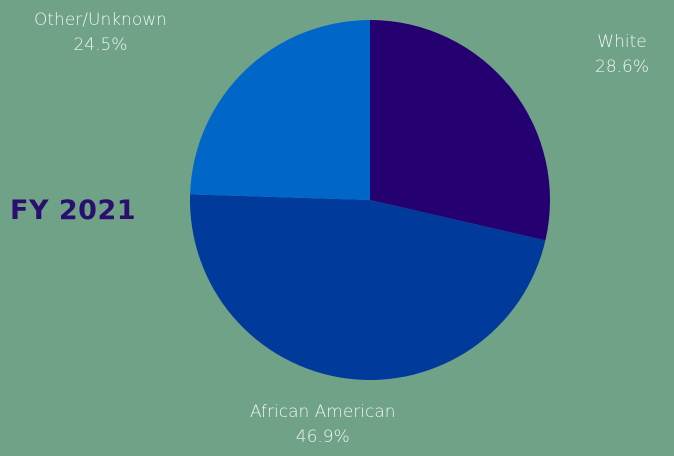  I want to click on slice-label-name: Other/Unknown, so click(100, 20).